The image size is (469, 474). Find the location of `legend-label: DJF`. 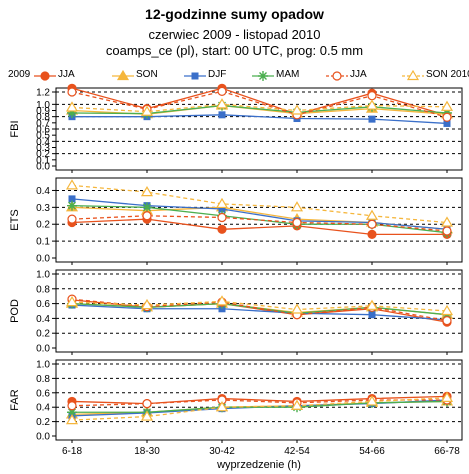

legend-label: DJF is located at coordinates (217, 74).